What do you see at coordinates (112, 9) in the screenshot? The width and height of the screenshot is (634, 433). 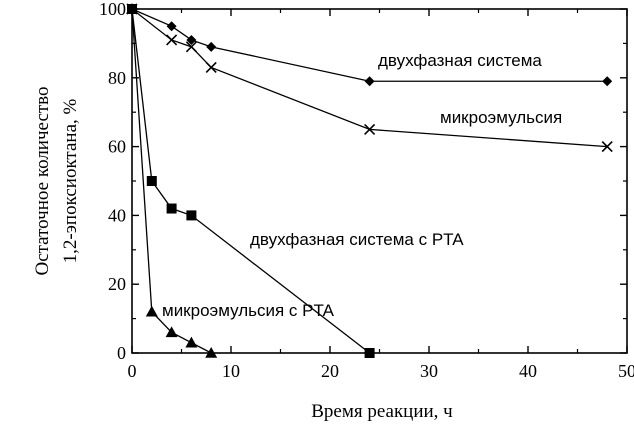 I see `y-tick-label: 100` at bounding box center [112, 9].